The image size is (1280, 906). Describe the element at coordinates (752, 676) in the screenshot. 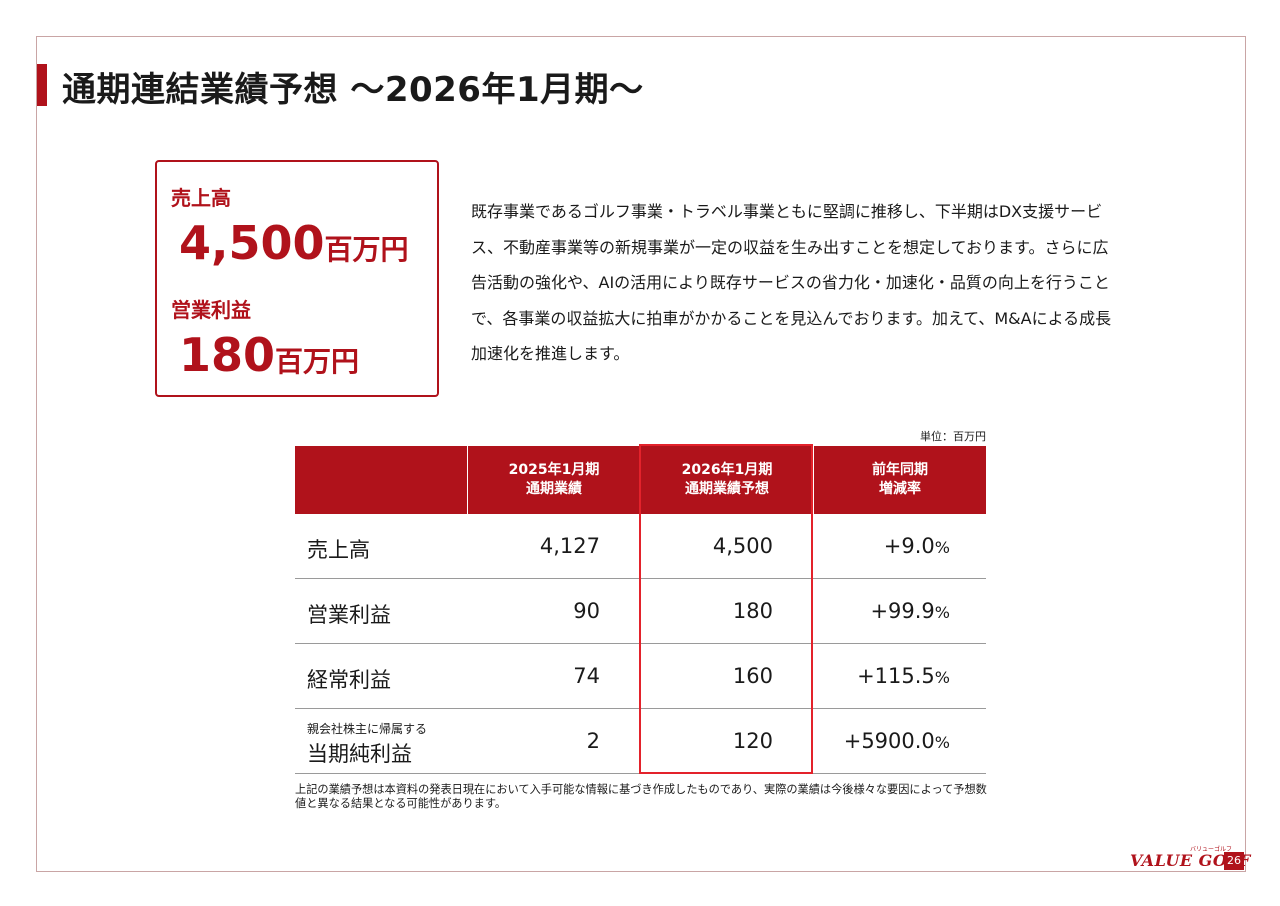

I see `cell-fy2026: 160` at that location.